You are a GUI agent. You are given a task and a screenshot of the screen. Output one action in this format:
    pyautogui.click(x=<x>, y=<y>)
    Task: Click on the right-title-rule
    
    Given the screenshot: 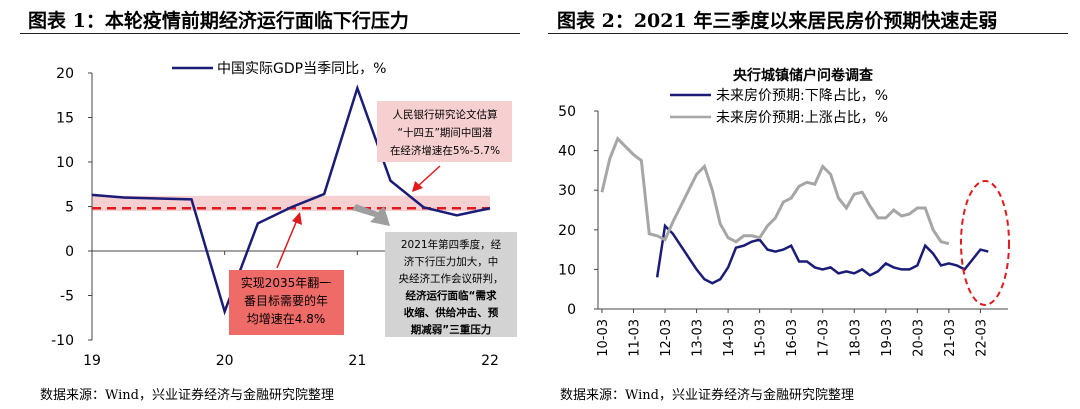 What is the action you would take?
    pyautogui.click(x=808, y=33)
    